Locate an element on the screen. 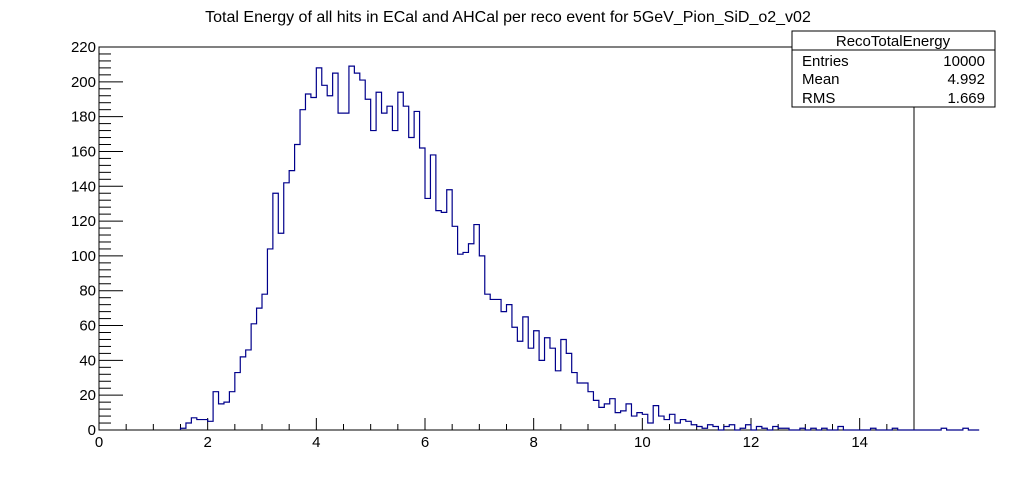 This screenshot has width=1016, height=478. y-tick-label: 140 is located at coordinates (83, 186).